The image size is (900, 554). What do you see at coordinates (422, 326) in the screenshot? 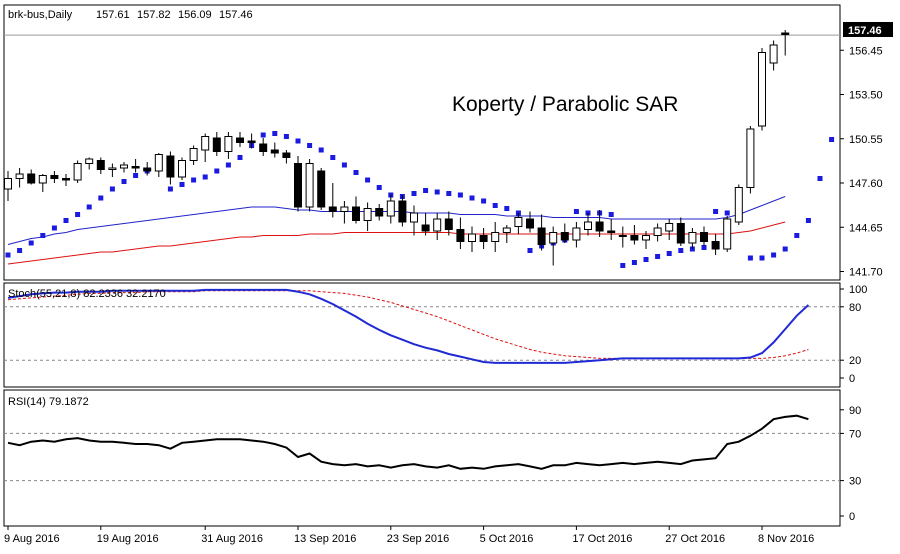
I see `stoch-series-layer` at bounding box center [422, 326].